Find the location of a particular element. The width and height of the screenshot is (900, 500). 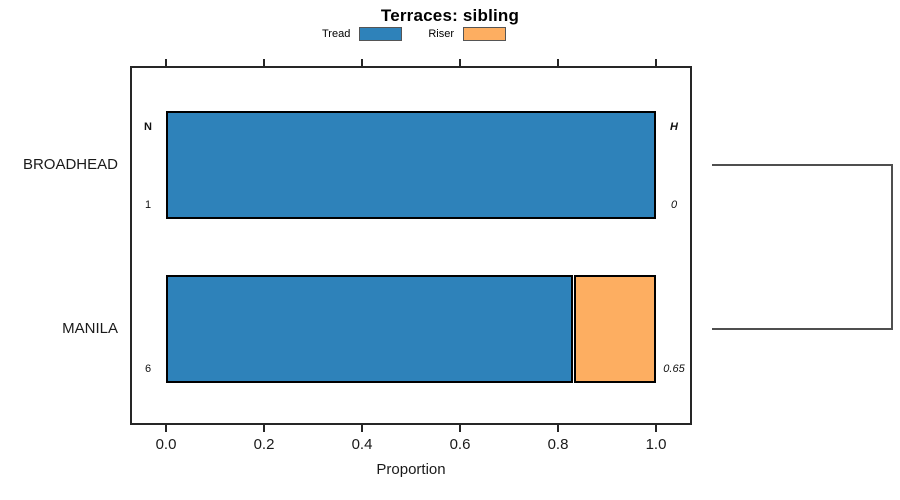

legend-item: Tread is located at coordinates (362, 34).